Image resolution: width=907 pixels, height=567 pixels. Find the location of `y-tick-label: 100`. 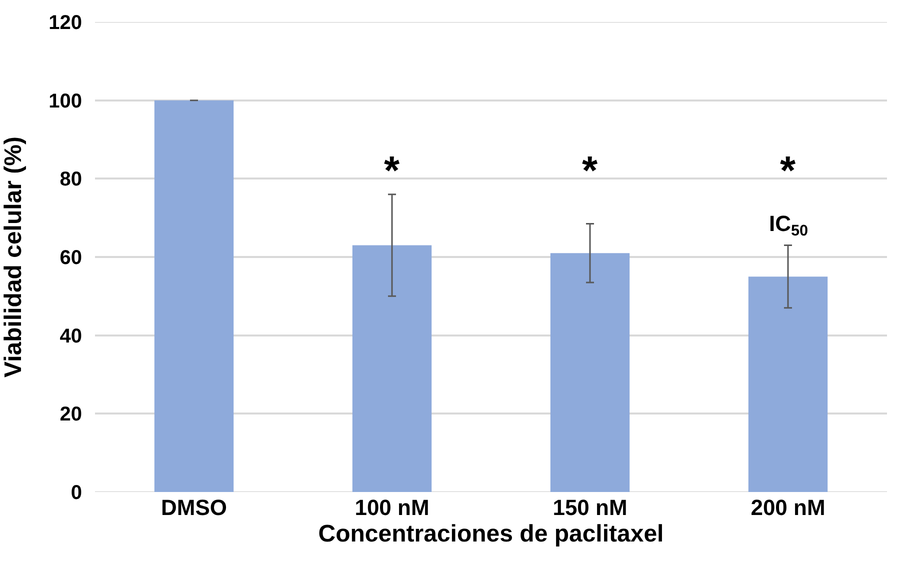

y-tick-label: 100 is located at coordinates (65, 101).